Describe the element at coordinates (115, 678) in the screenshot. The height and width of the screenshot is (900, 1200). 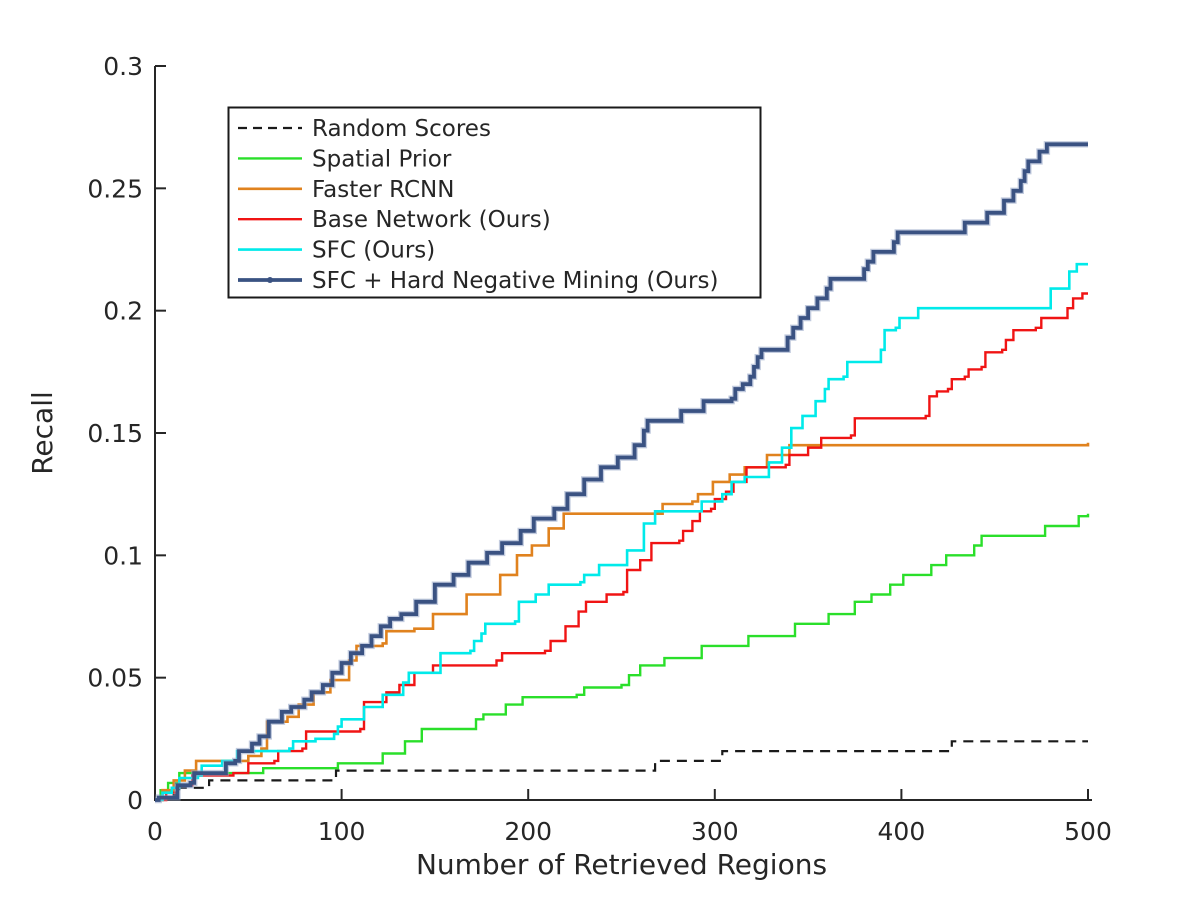
I see `y-tick-label: 0.05` at that location.